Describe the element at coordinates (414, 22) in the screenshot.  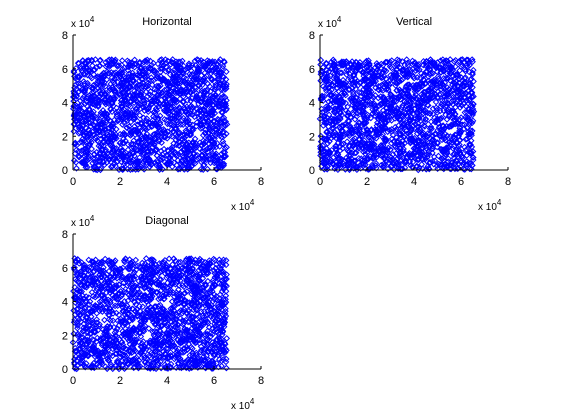
I see `subplot-2-title: Vertical` at that location.